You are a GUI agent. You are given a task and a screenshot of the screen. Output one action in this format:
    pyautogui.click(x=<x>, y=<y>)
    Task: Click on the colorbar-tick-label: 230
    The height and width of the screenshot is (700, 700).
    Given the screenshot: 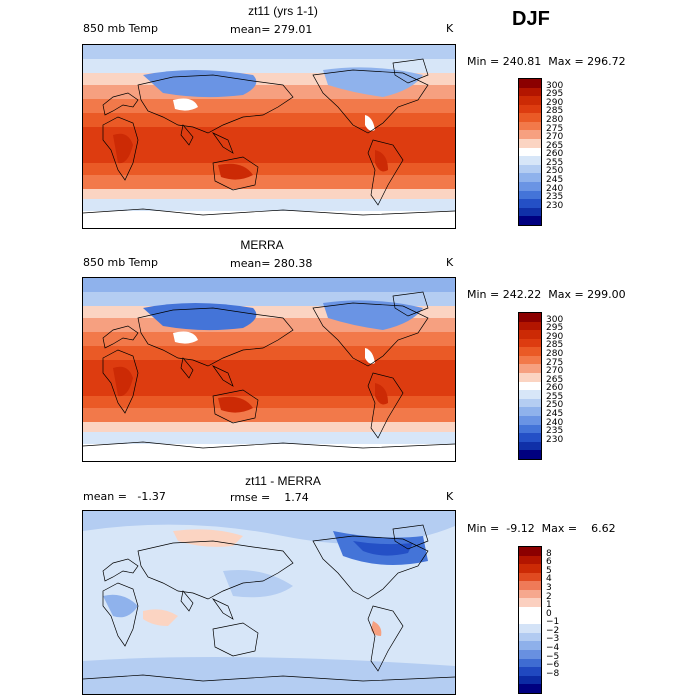 What is the action you would take?
    pyautogui.click(x=555, y=439)
    